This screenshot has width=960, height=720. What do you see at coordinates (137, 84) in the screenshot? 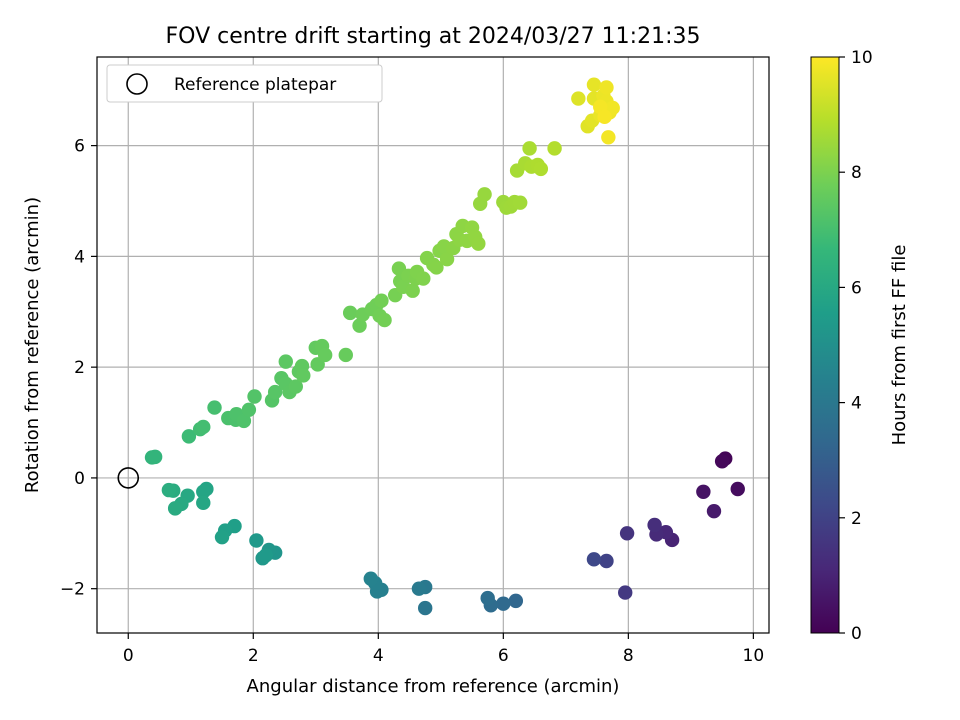
I see `legend-open-circle-icon` at bounding box center [137, 84].